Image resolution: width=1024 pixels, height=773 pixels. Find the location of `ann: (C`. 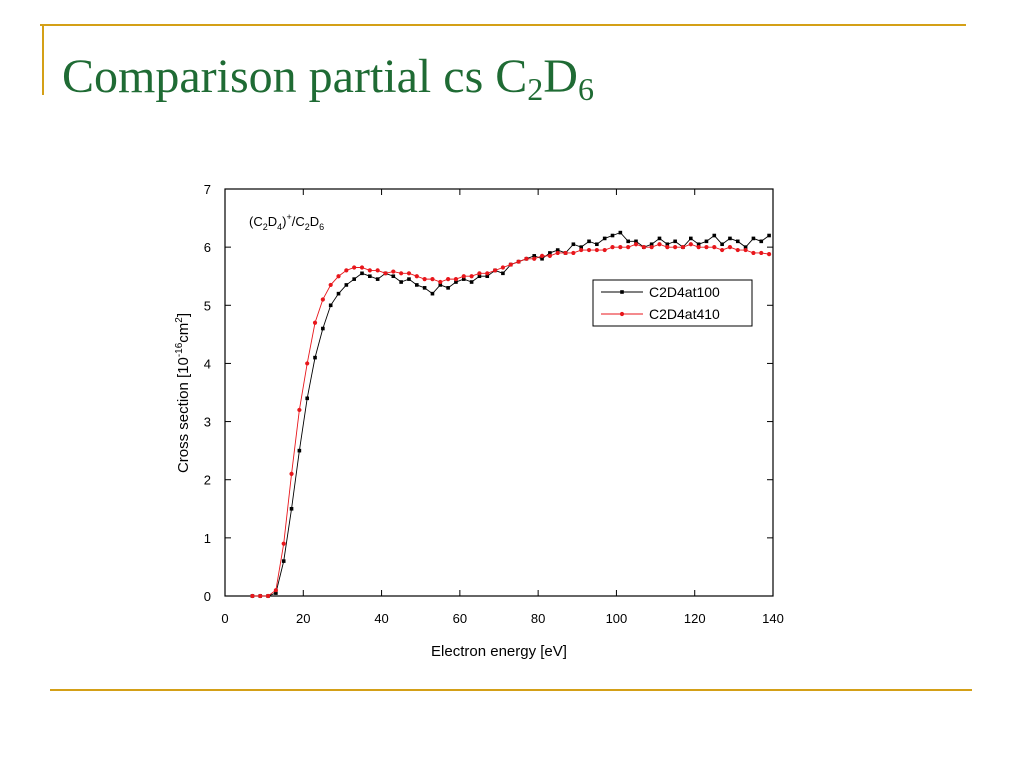

ann: (C is located at coordinates (256, 221).